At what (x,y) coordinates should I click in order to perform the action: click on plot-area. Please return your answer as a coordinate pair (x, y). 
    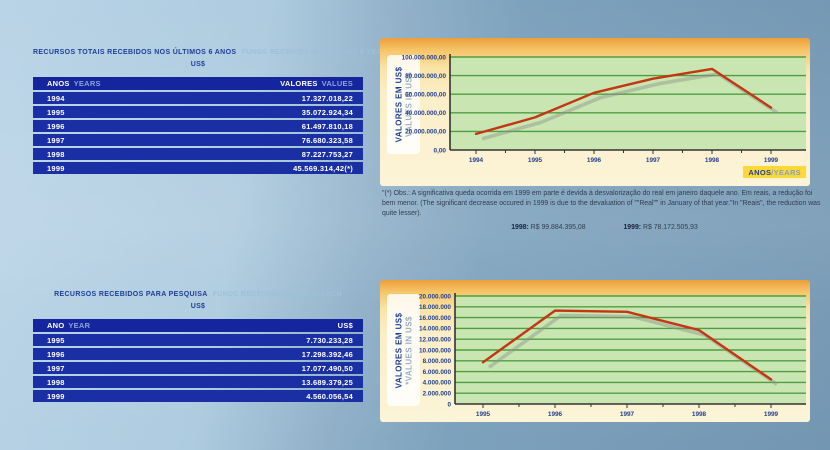
    Looking at the image, I should click on (628, 103).